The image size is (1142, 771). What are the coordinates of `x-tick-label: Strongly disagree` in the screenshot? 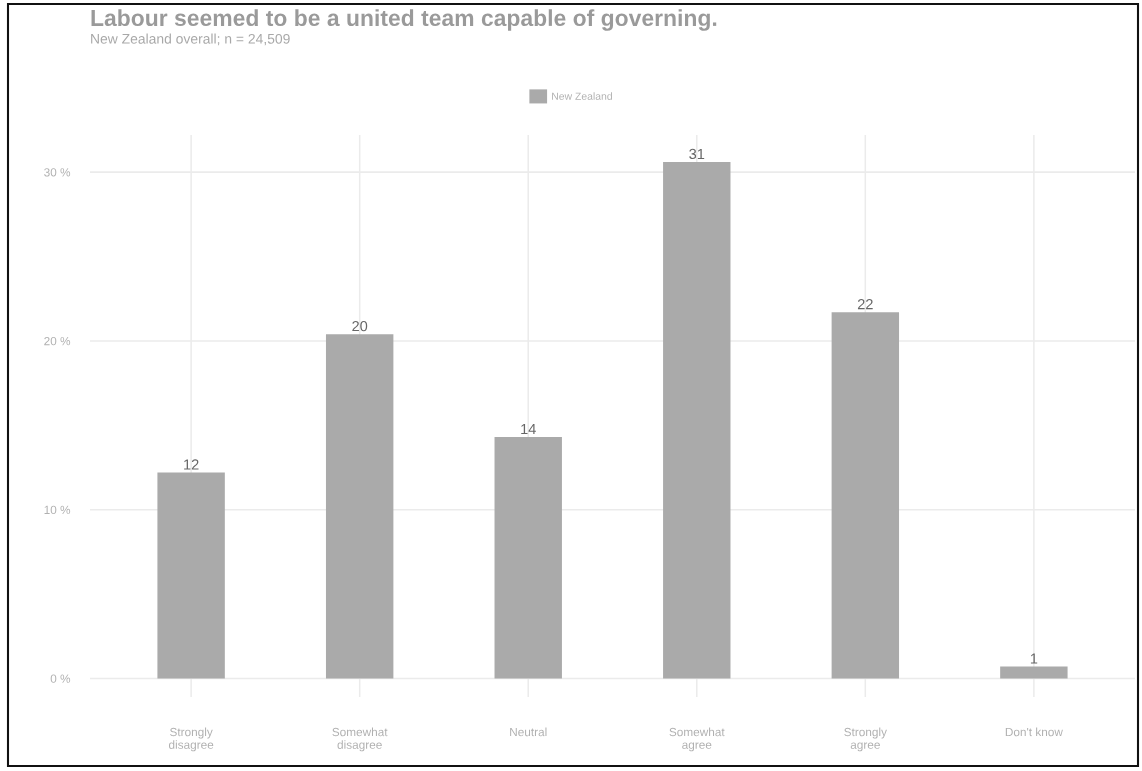 It's located at (191, 739).